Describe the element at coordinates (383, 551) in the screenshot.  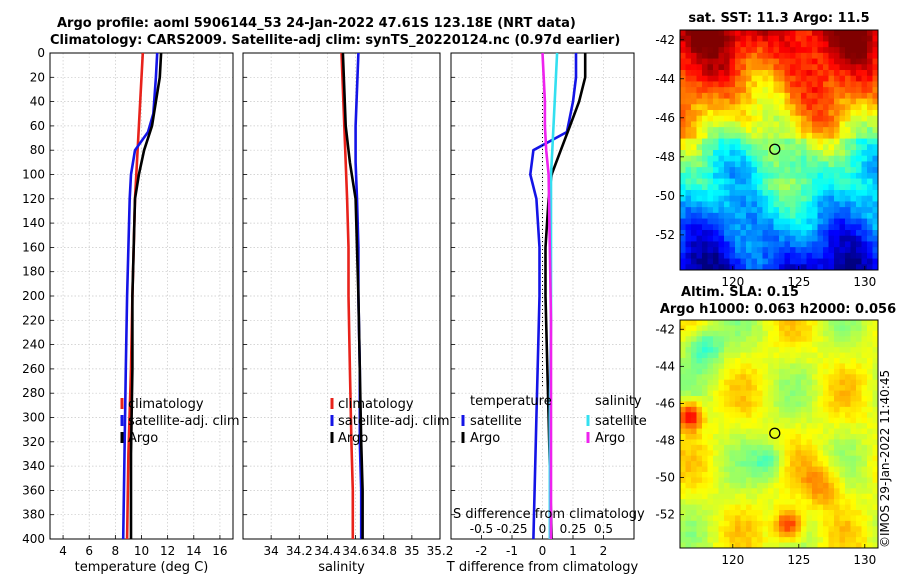
I see `x-tick-label: 34.8` at that location.